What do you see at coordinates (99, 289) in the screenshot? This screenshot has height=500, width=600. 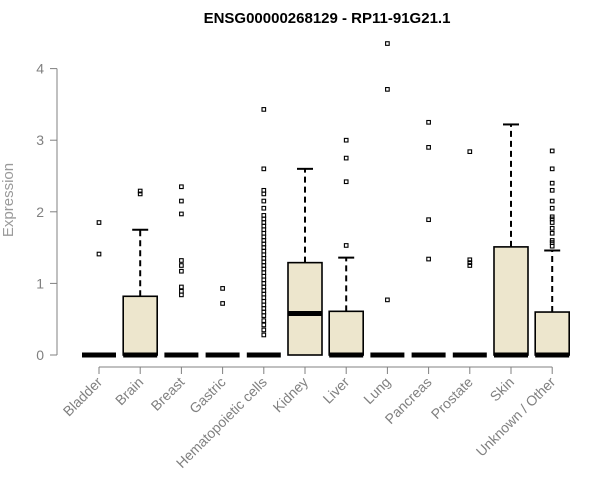 I see `box-bladder` at bounding box center [99, 289].